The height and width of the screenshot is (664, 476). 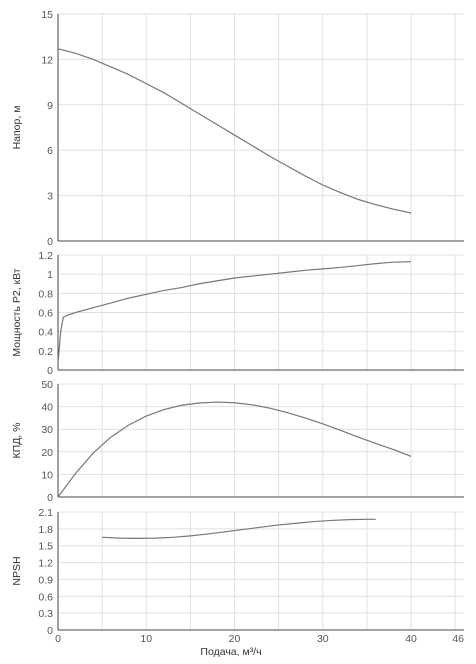 What do you see at coordinates (47, 60) in the screenshot?
I see `y-tick-label: 12` at bounding box center [47, 60].